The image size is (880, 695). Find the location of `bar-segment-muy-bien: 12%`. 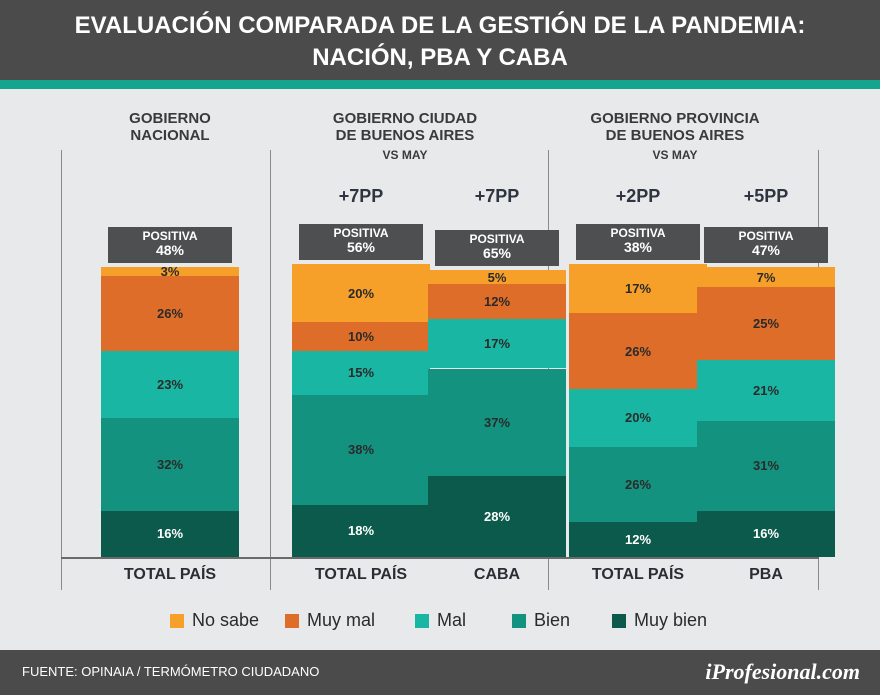

bar-segment-muy-bien: 12% is located at coordinates (638, 539).